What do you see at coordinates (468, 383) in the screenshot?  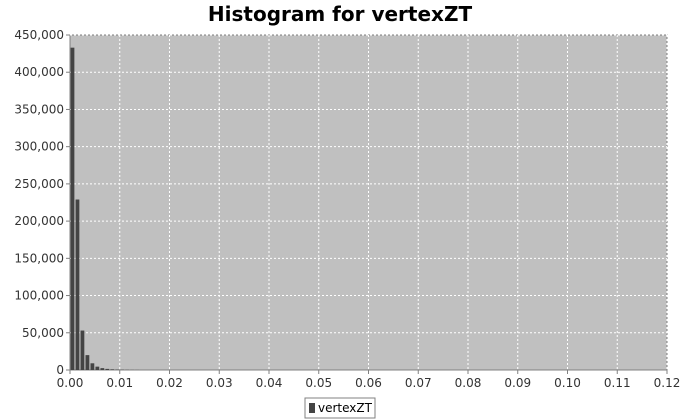 I see `x-tick-label: 0.08` at bounding box center [468, 383].